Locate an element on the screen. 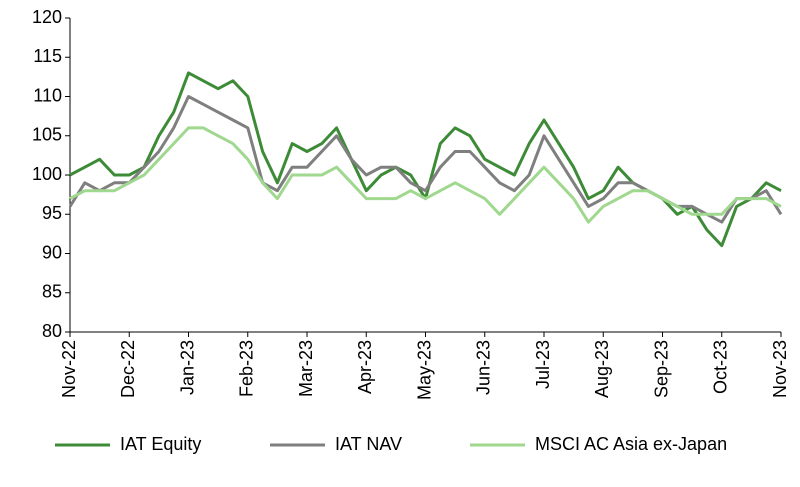 The height and width of the screenshot is (487, 800). legend-label: IAT Equity is located at coordinates (160, 444).